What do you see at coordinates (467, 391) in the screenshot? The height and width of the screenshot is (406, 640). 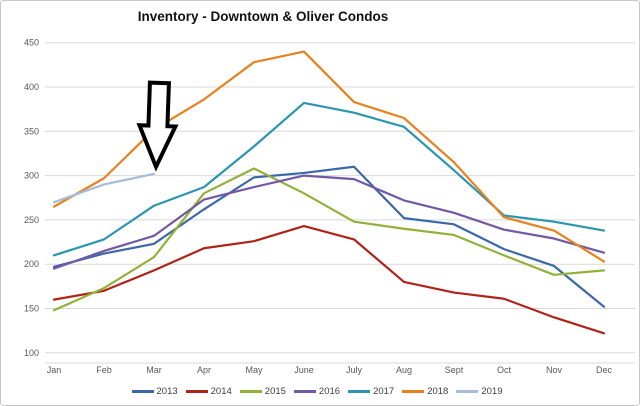 I see `legend-swatch-2019` at bounding box center [467, 391].